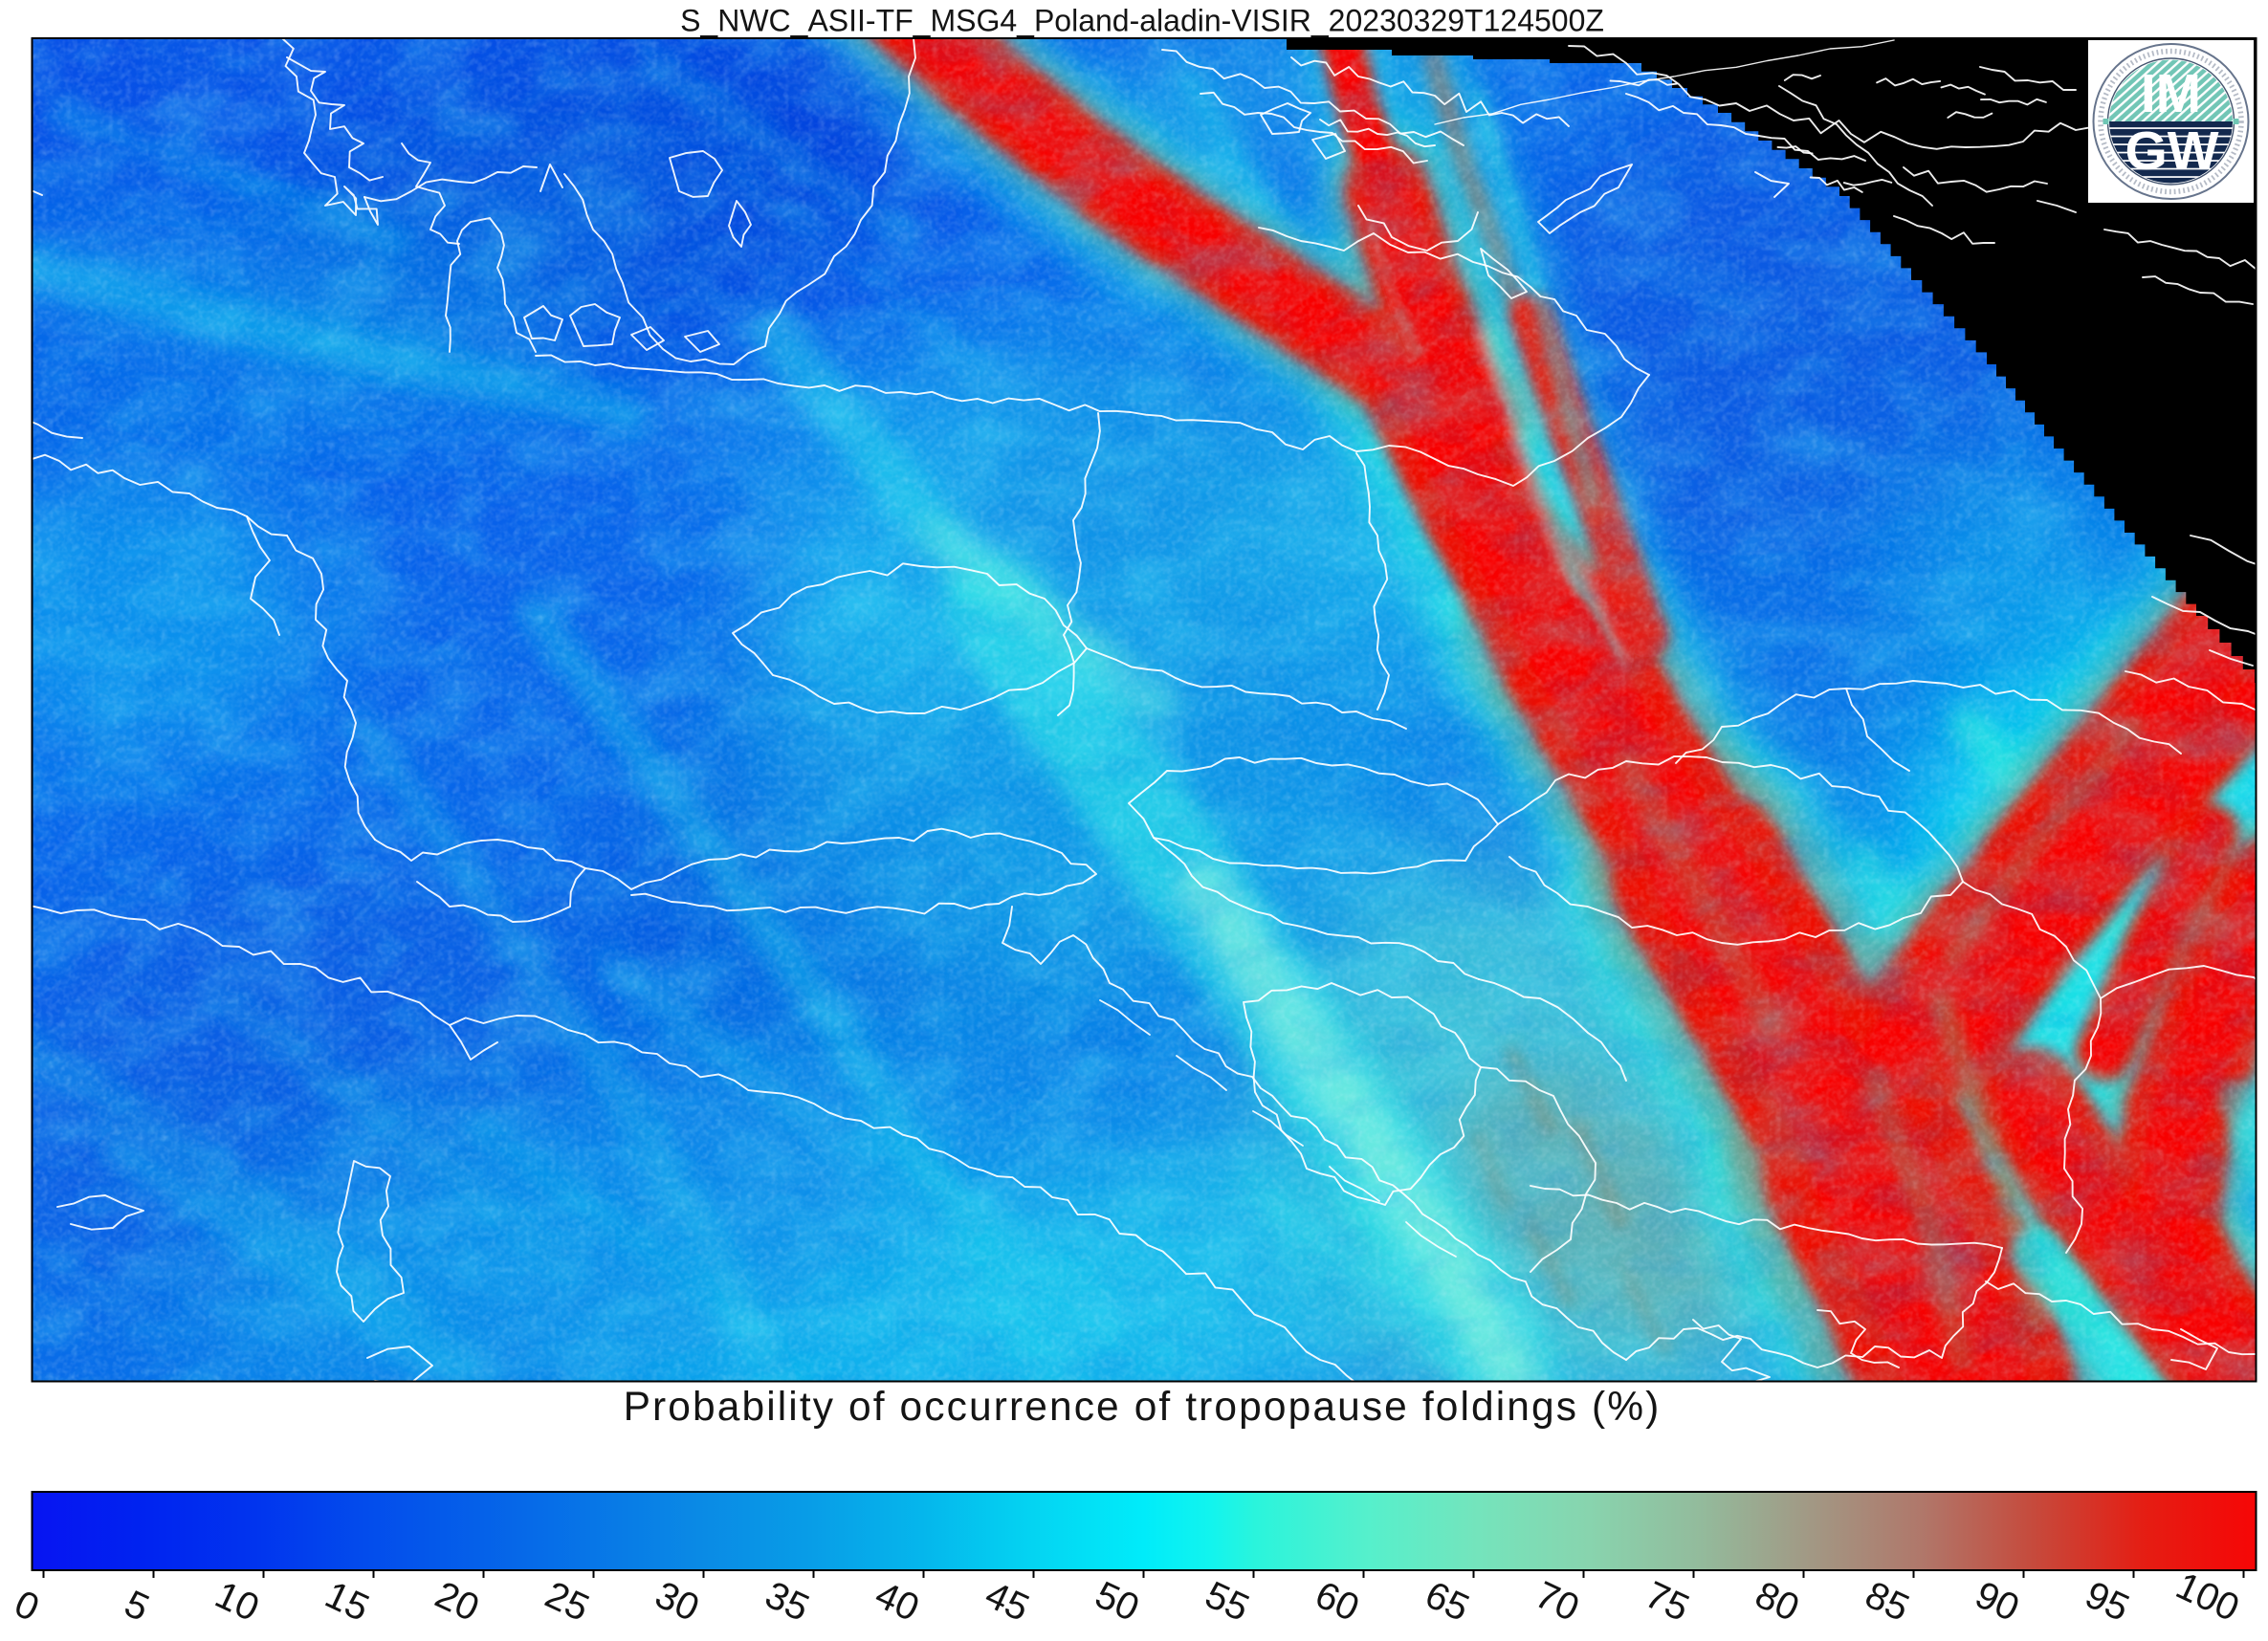  What do you see at coordinates (897, 1601) in the screenshot?
I see `svg-text: 40` at bounding box center [897, 1601].